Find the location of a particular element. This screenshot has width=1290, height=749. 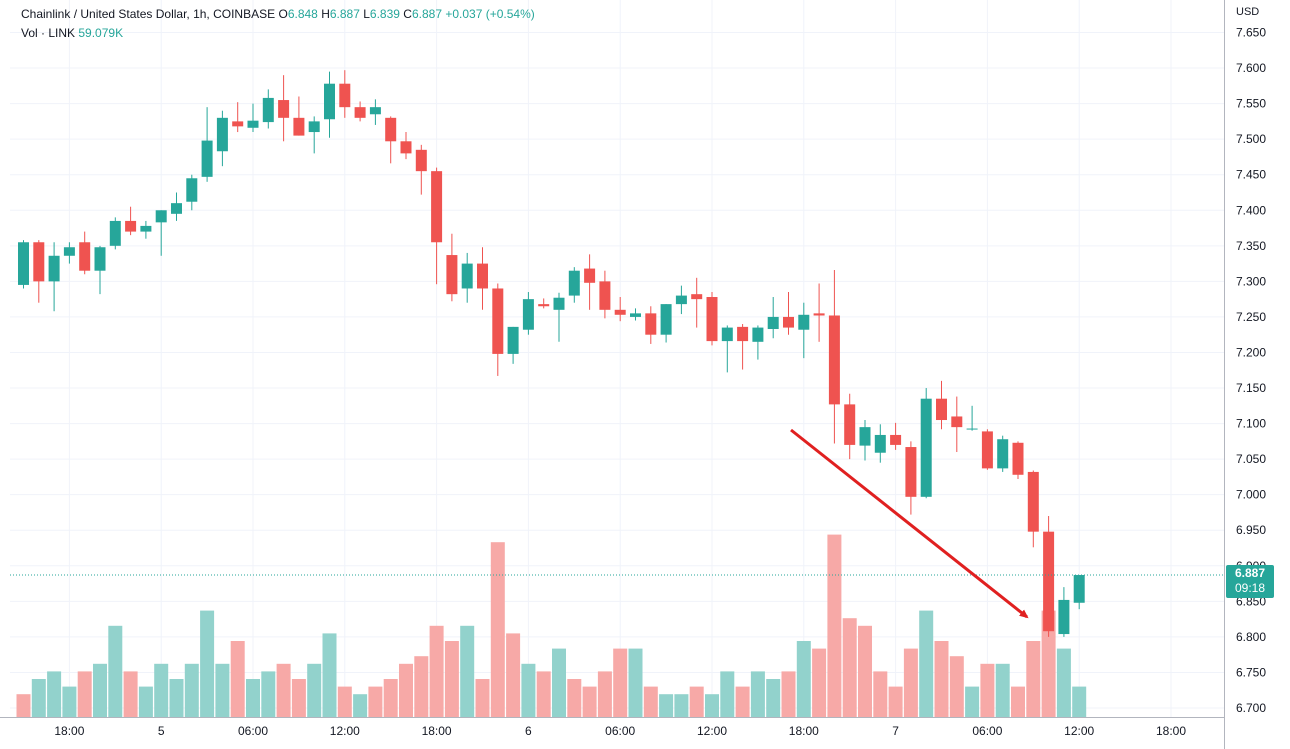

y-tick-label: 7.400 is located at coordinates (1251, 210).